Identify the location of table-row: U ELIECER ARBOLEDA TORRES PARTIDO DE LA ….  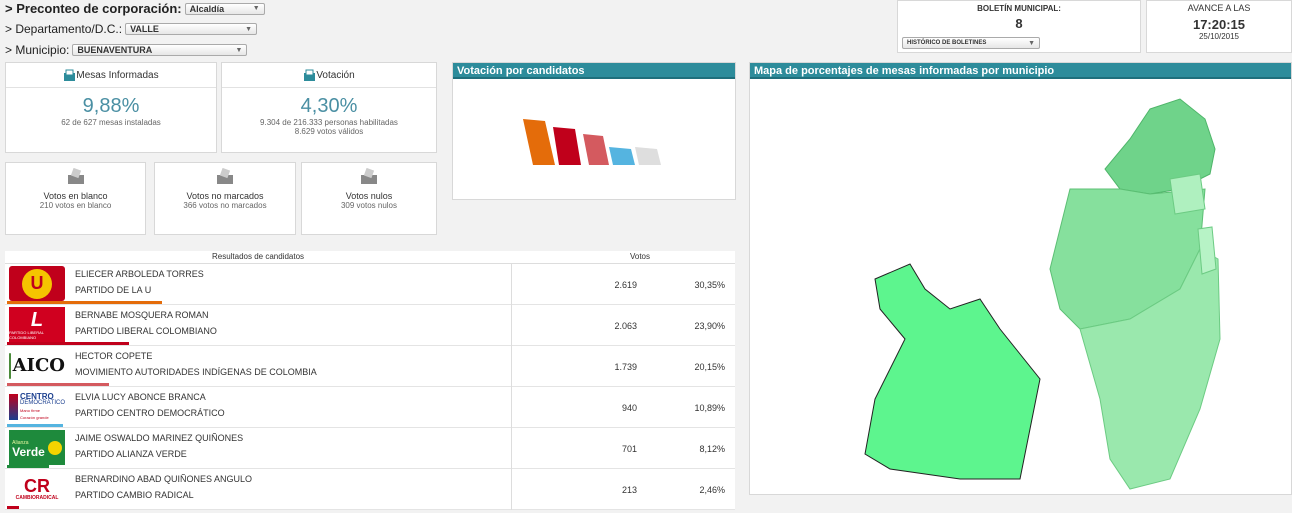
(370, 284).